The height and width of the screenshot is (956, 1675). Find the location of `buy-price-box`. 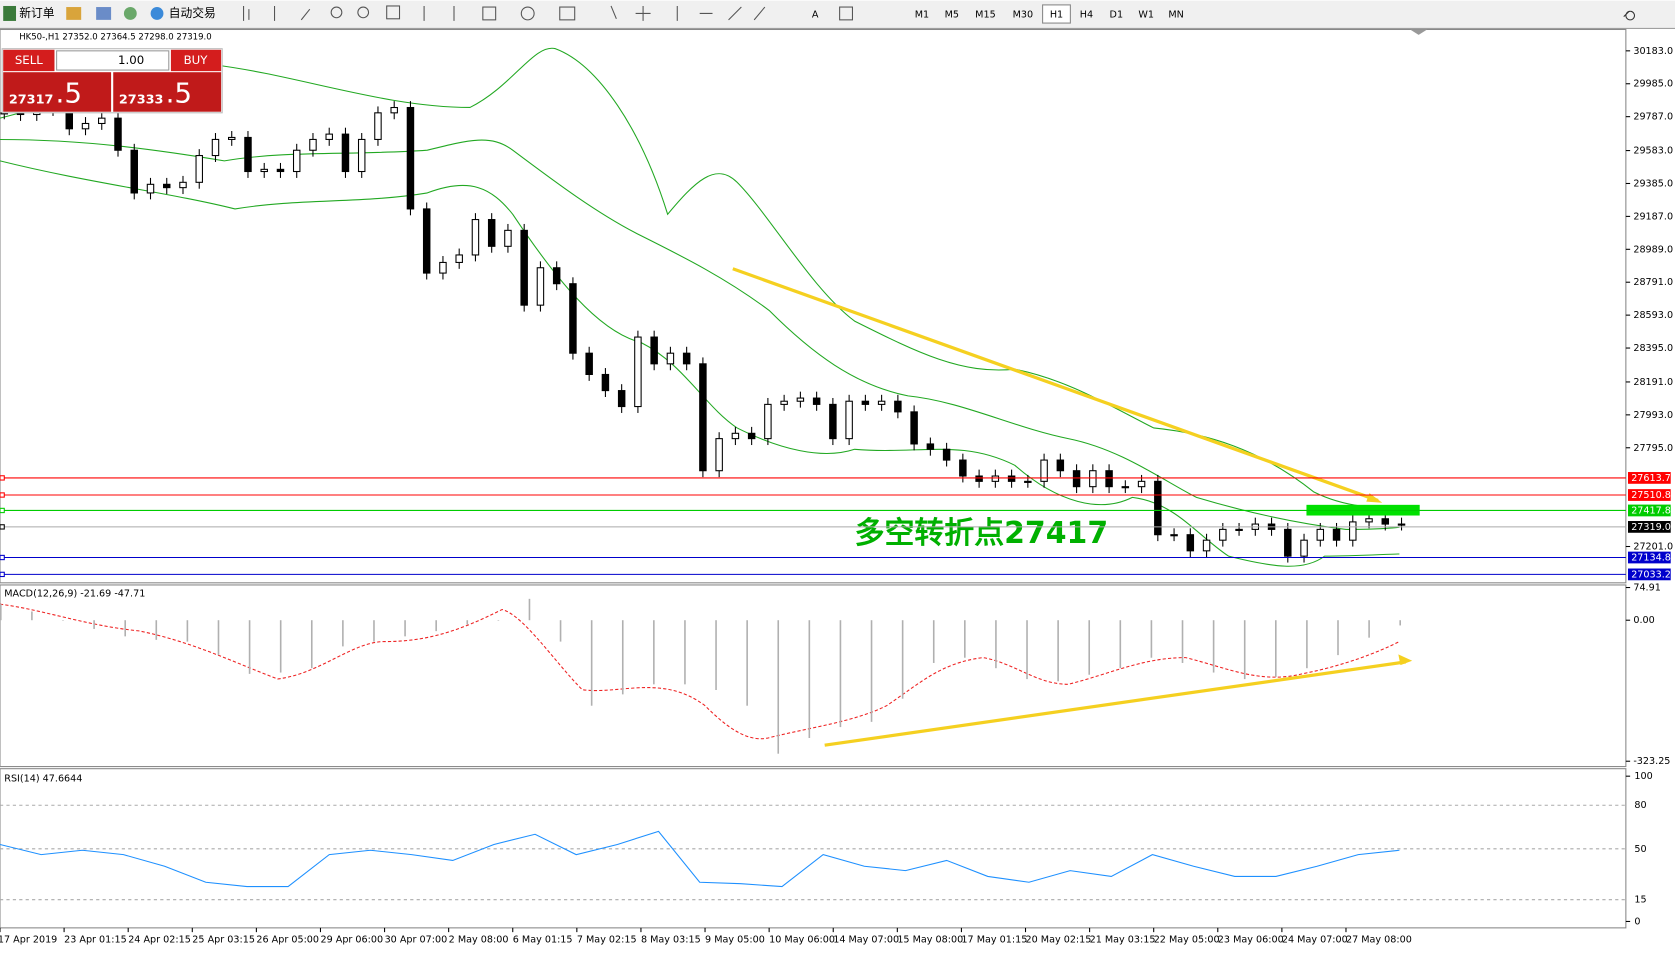

buy-price-box is located at coordinates (167, 92).